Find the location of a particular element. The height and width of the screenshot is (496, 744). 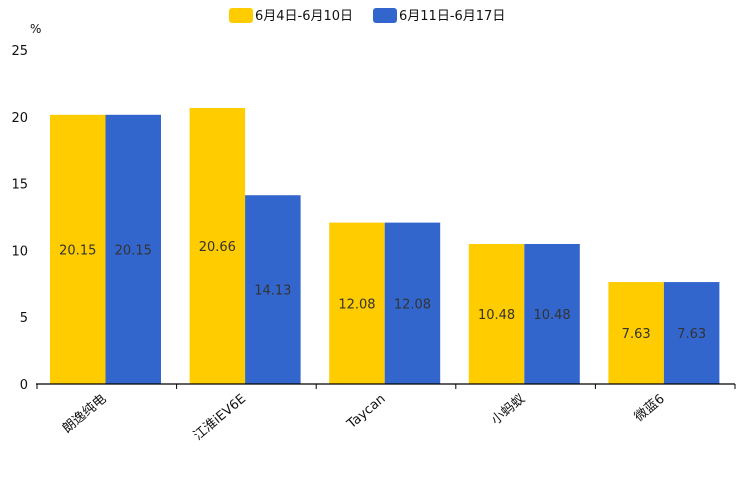

data-label-1-2: 20.66 is located at coordinates (217, 247).